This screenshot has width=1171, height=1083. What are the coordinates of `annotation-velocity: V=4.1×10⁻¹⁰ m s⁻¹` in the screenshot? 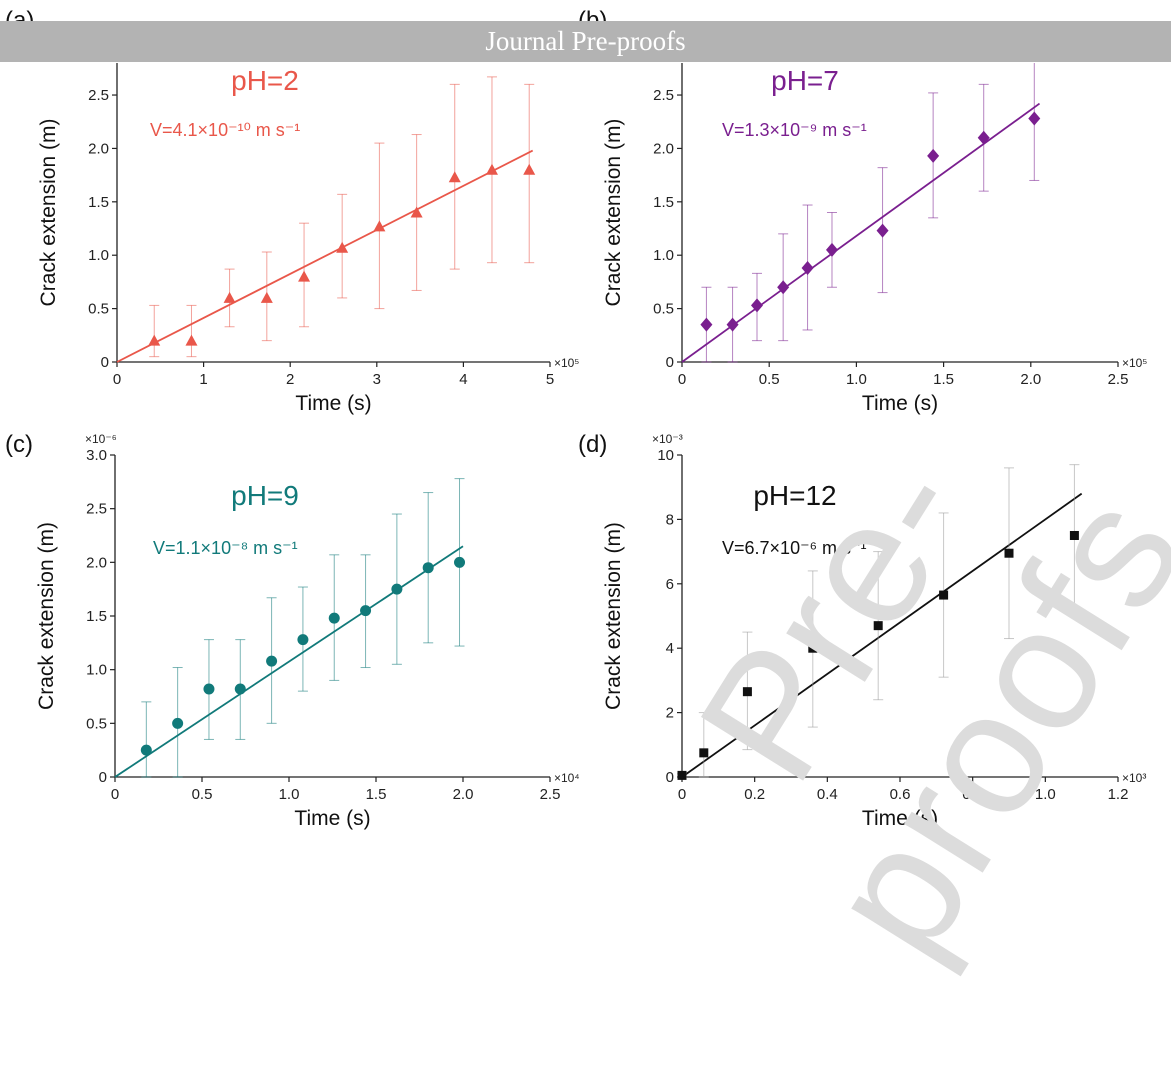 It's located at (225, 130).